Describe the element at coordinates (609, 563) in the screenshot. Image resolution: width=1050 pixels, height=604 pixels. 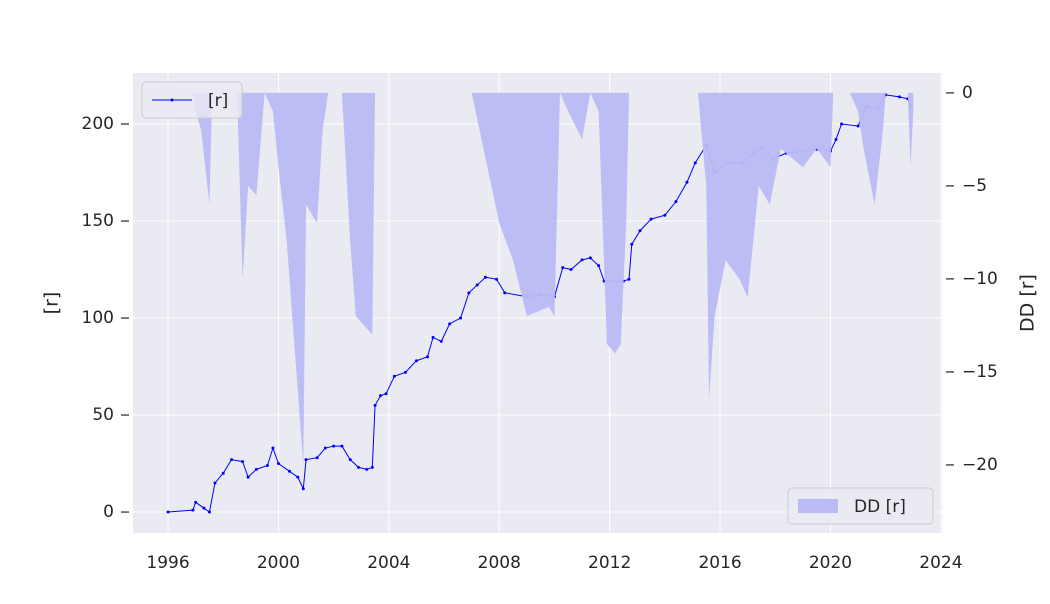
I see `x-tick-label: 2012` at that location.